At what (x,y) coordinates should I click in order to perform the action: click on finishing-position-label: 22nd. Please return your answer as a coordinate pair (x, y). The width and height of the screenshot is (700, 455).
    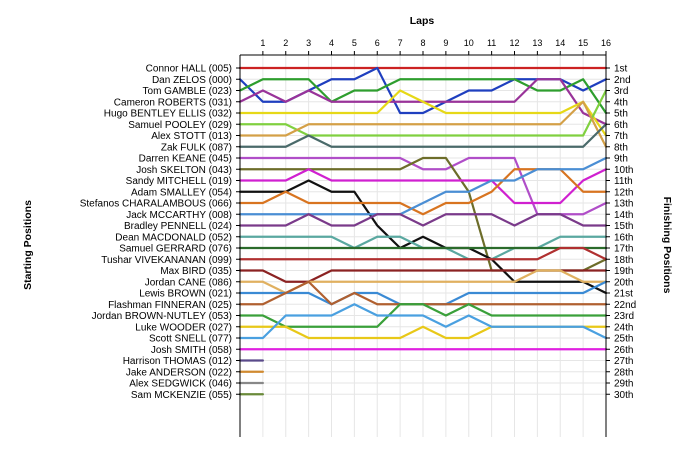
    Looking at the image, I should click on (625, 305).